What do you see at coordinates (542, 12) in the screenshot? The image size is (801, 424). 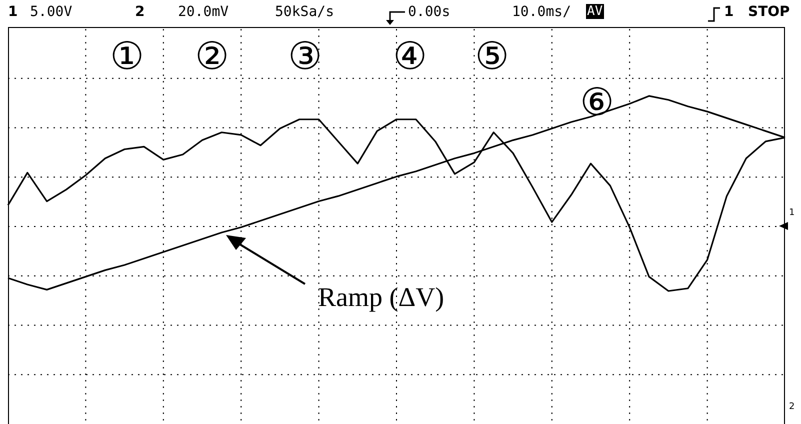 I see `text: 10.0ms/` at bounding box center [542, 12].